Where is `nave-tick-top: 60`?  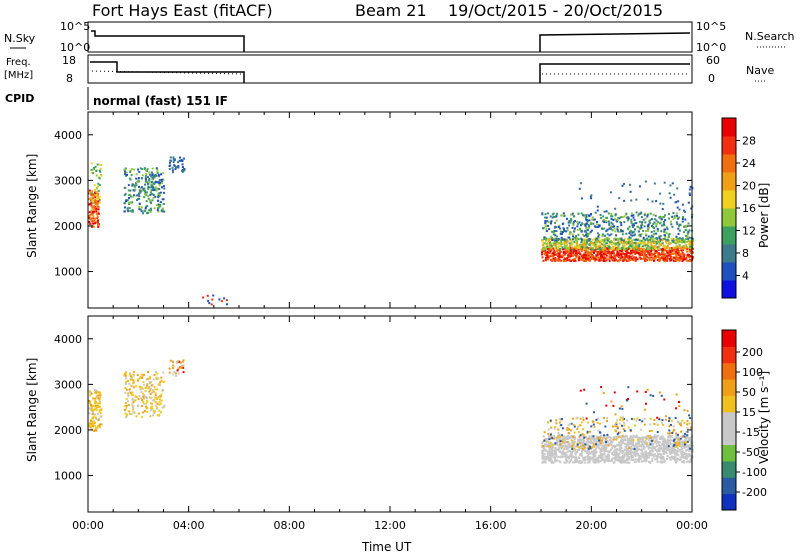 nave-tick-top: 60 is located at coordinates (713, 60).